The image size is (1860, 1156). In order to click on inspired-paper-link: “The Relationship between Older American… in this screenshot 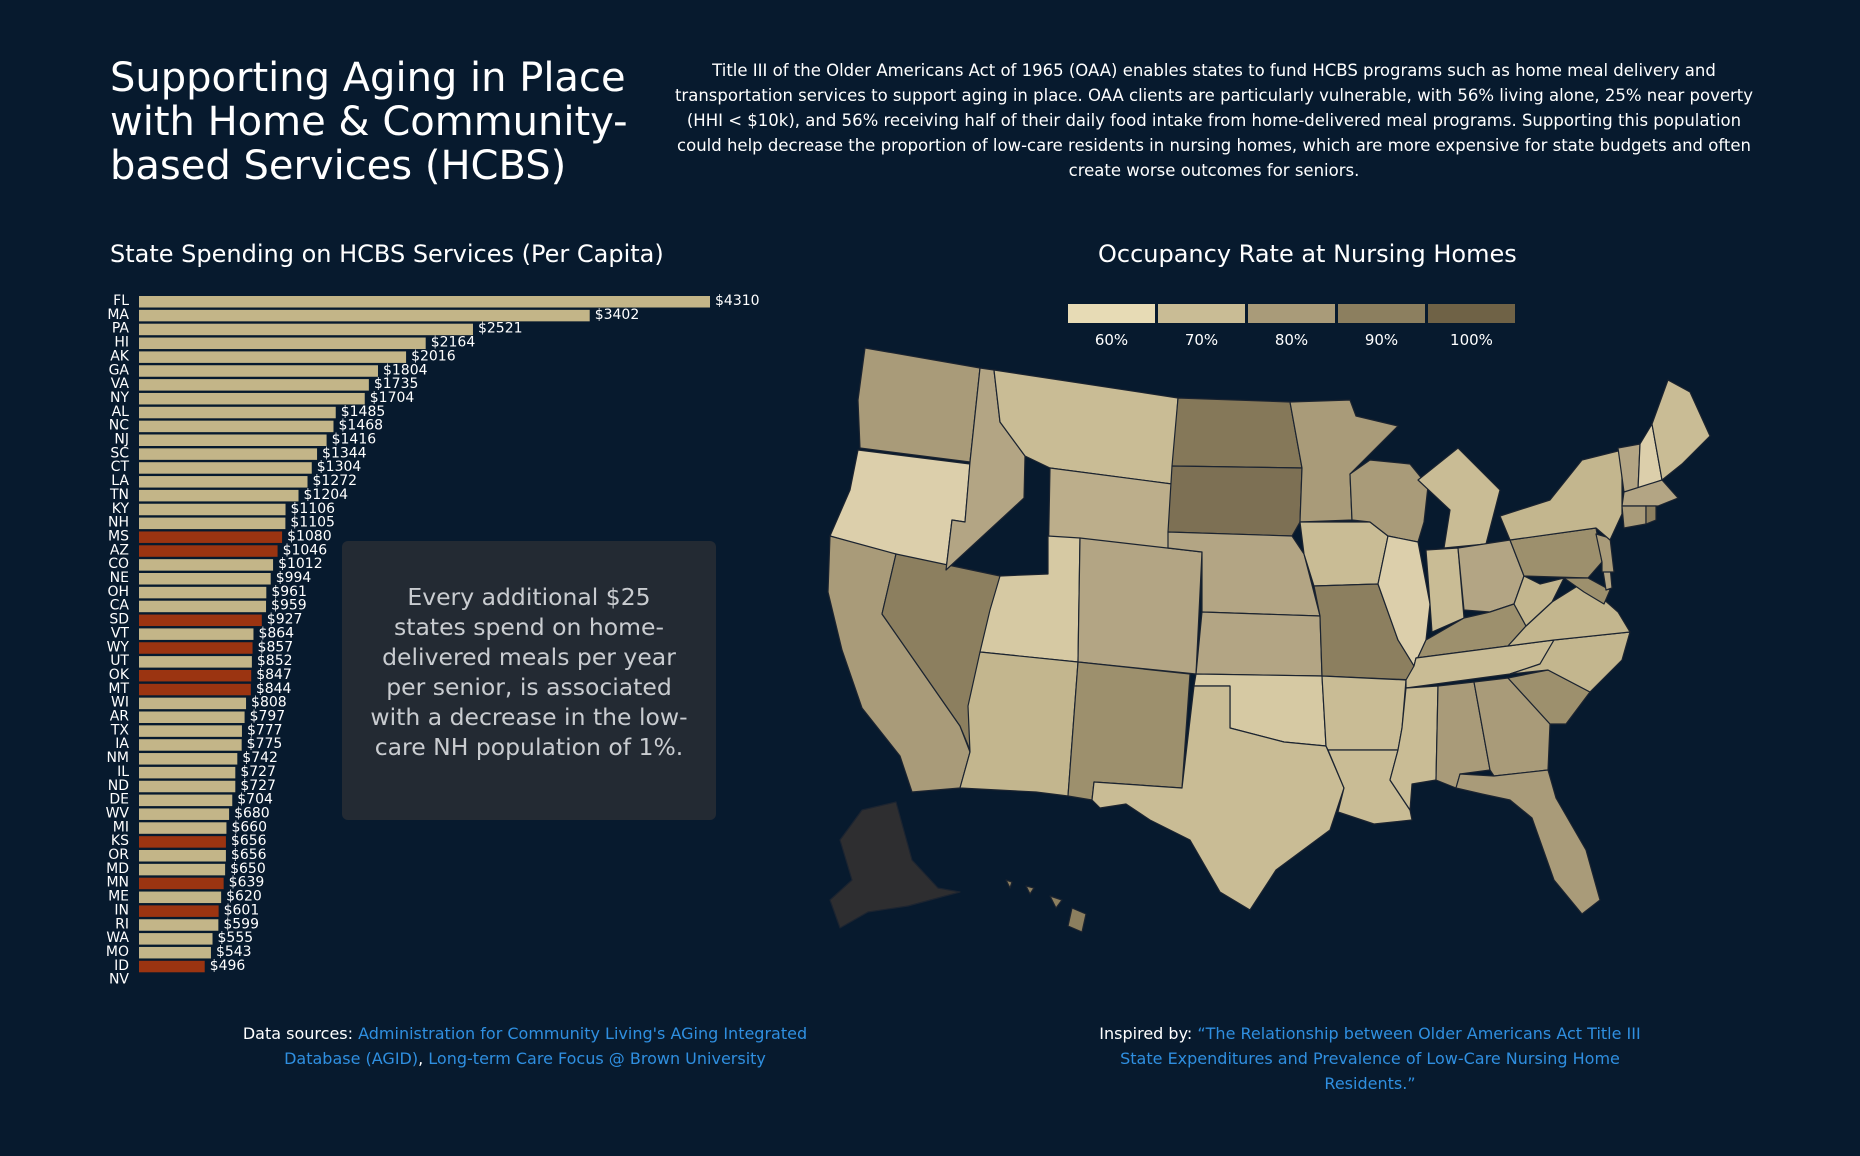, I will do `click(1380, 1058)`.